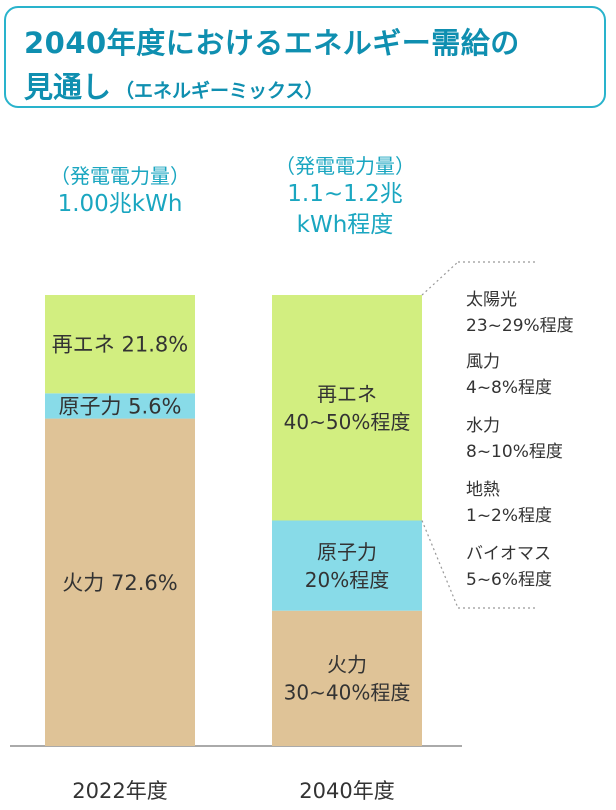 The height and width of the screenshot is (810, 616). I want to click on title-box: 2040年度におけるエネルギー需給の 見通し （エネルギーミックス）, so click(305, 57).